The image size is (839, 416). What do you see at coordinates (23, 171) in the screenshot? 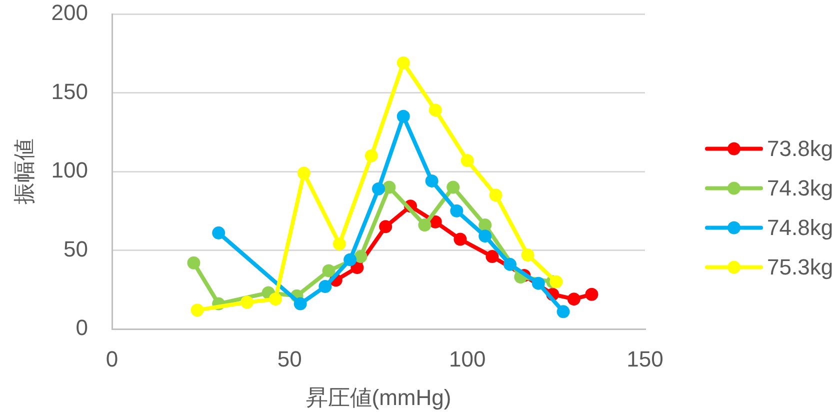
I see `y-axis-title: 振幅値` at bounding box center [23, 171].